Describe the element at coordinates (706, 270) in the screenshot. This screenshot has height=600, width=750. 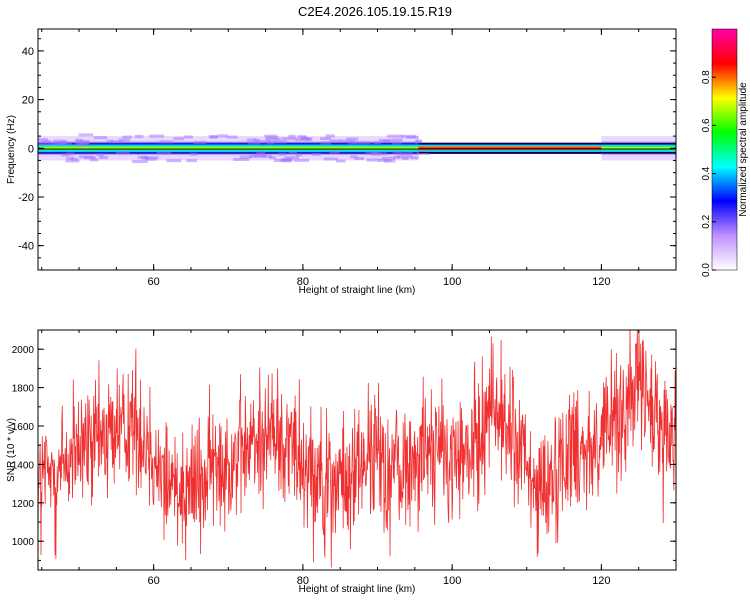
I see `colorbar-tick-label: 0.0` at that location.